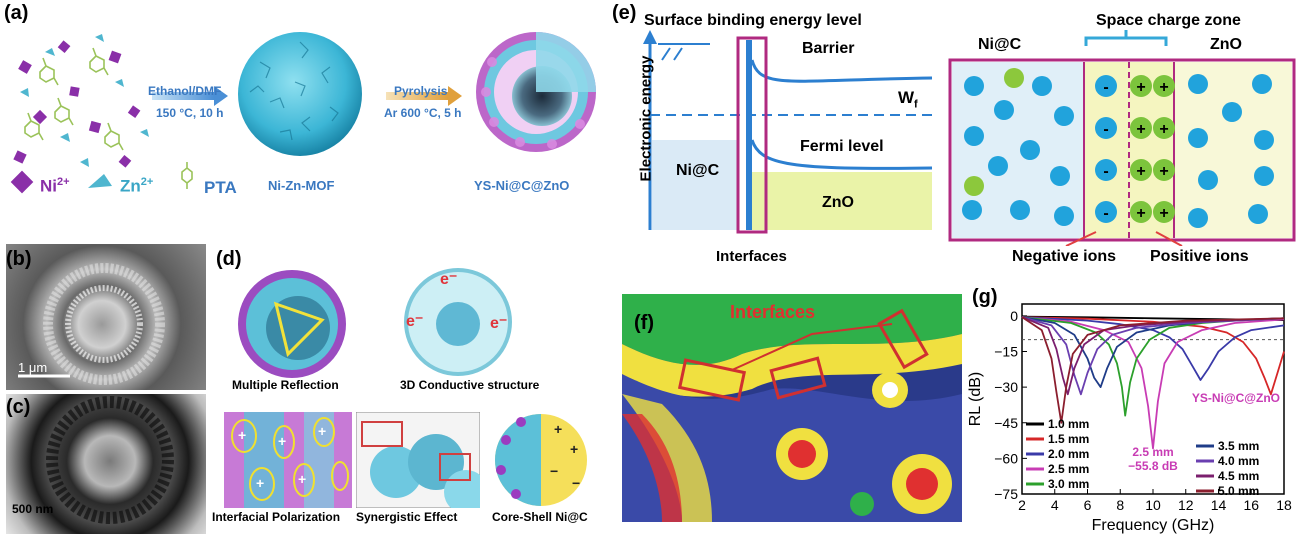  I want to click on conductive-label: 3D Conductive structure, so click(470, 385).